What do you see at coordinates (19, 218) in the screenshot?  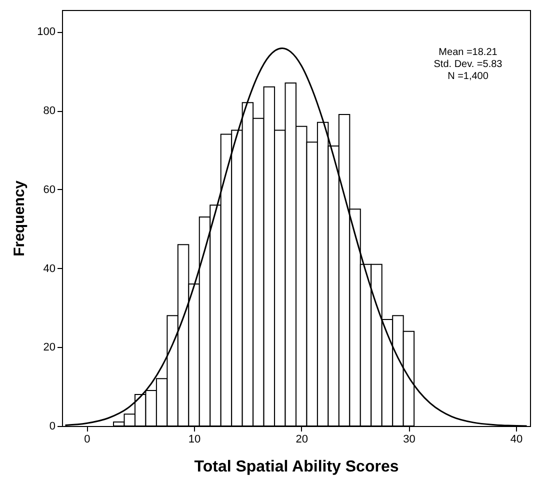 I see `y-axis-title: Frequency` at bounding box center [19, 218].